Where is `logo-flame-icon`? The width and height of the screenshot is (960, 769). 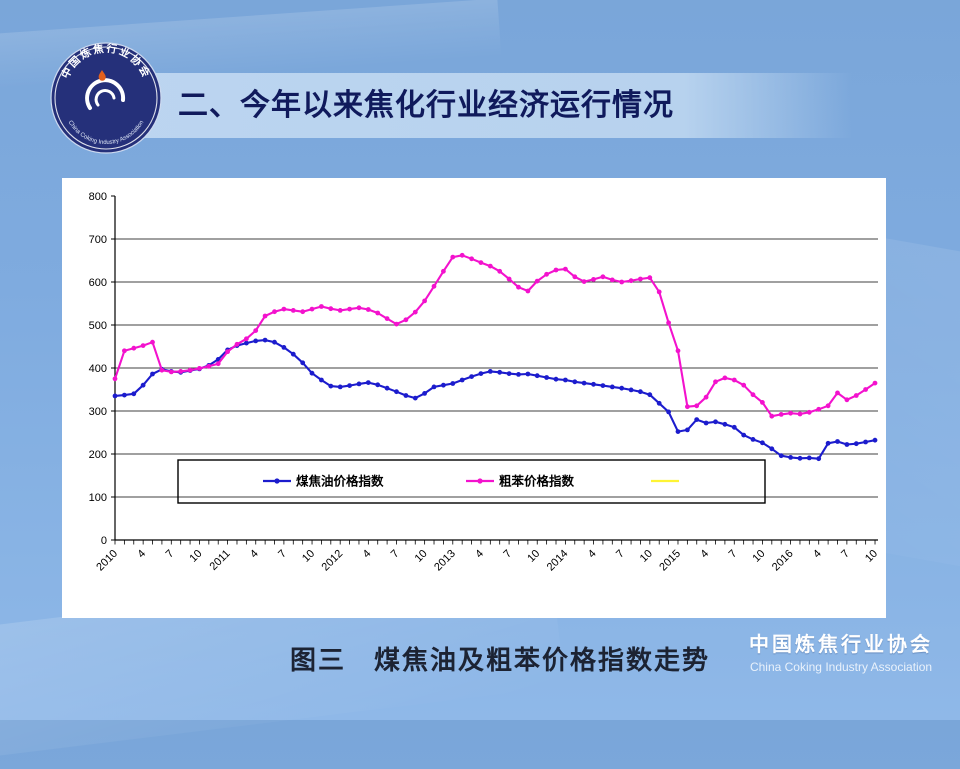
logo-flame-icon is located at coordinates (102, 75).